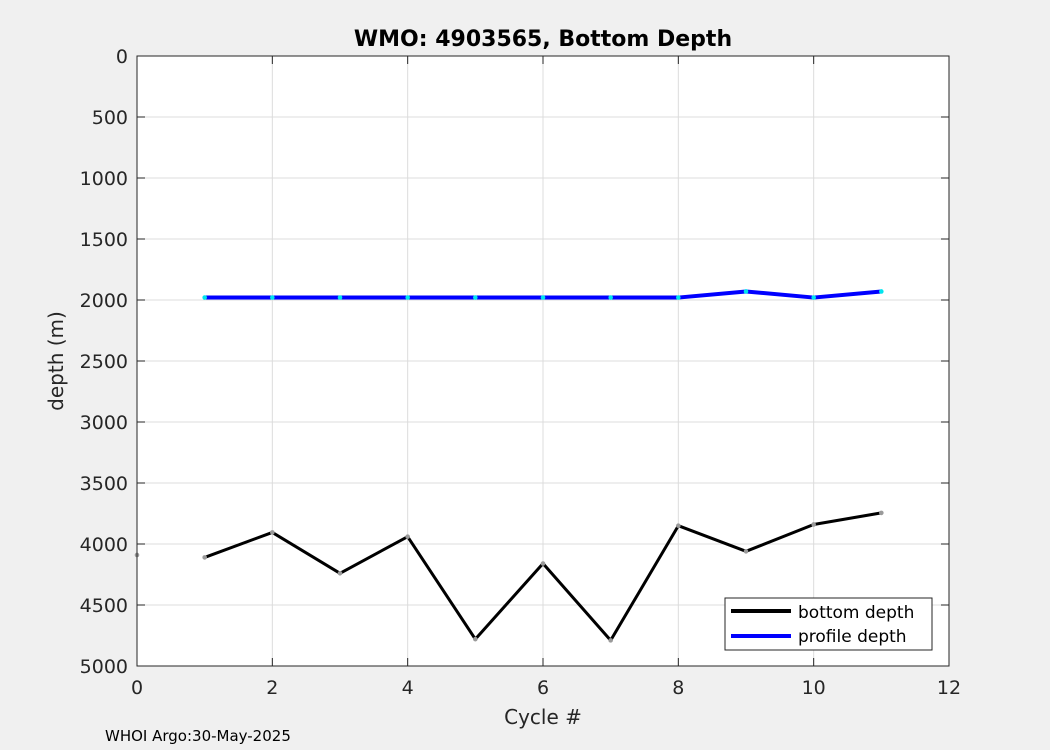 The height and width of the screenshot is (750, 1050). I want to click on y-tick-label: 3000, so click(104, 423).